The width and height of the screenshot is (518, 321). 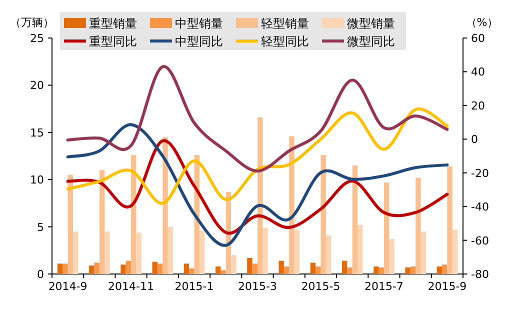 I want to click on y2-tick-label: 40, so click(x=478, y=72).